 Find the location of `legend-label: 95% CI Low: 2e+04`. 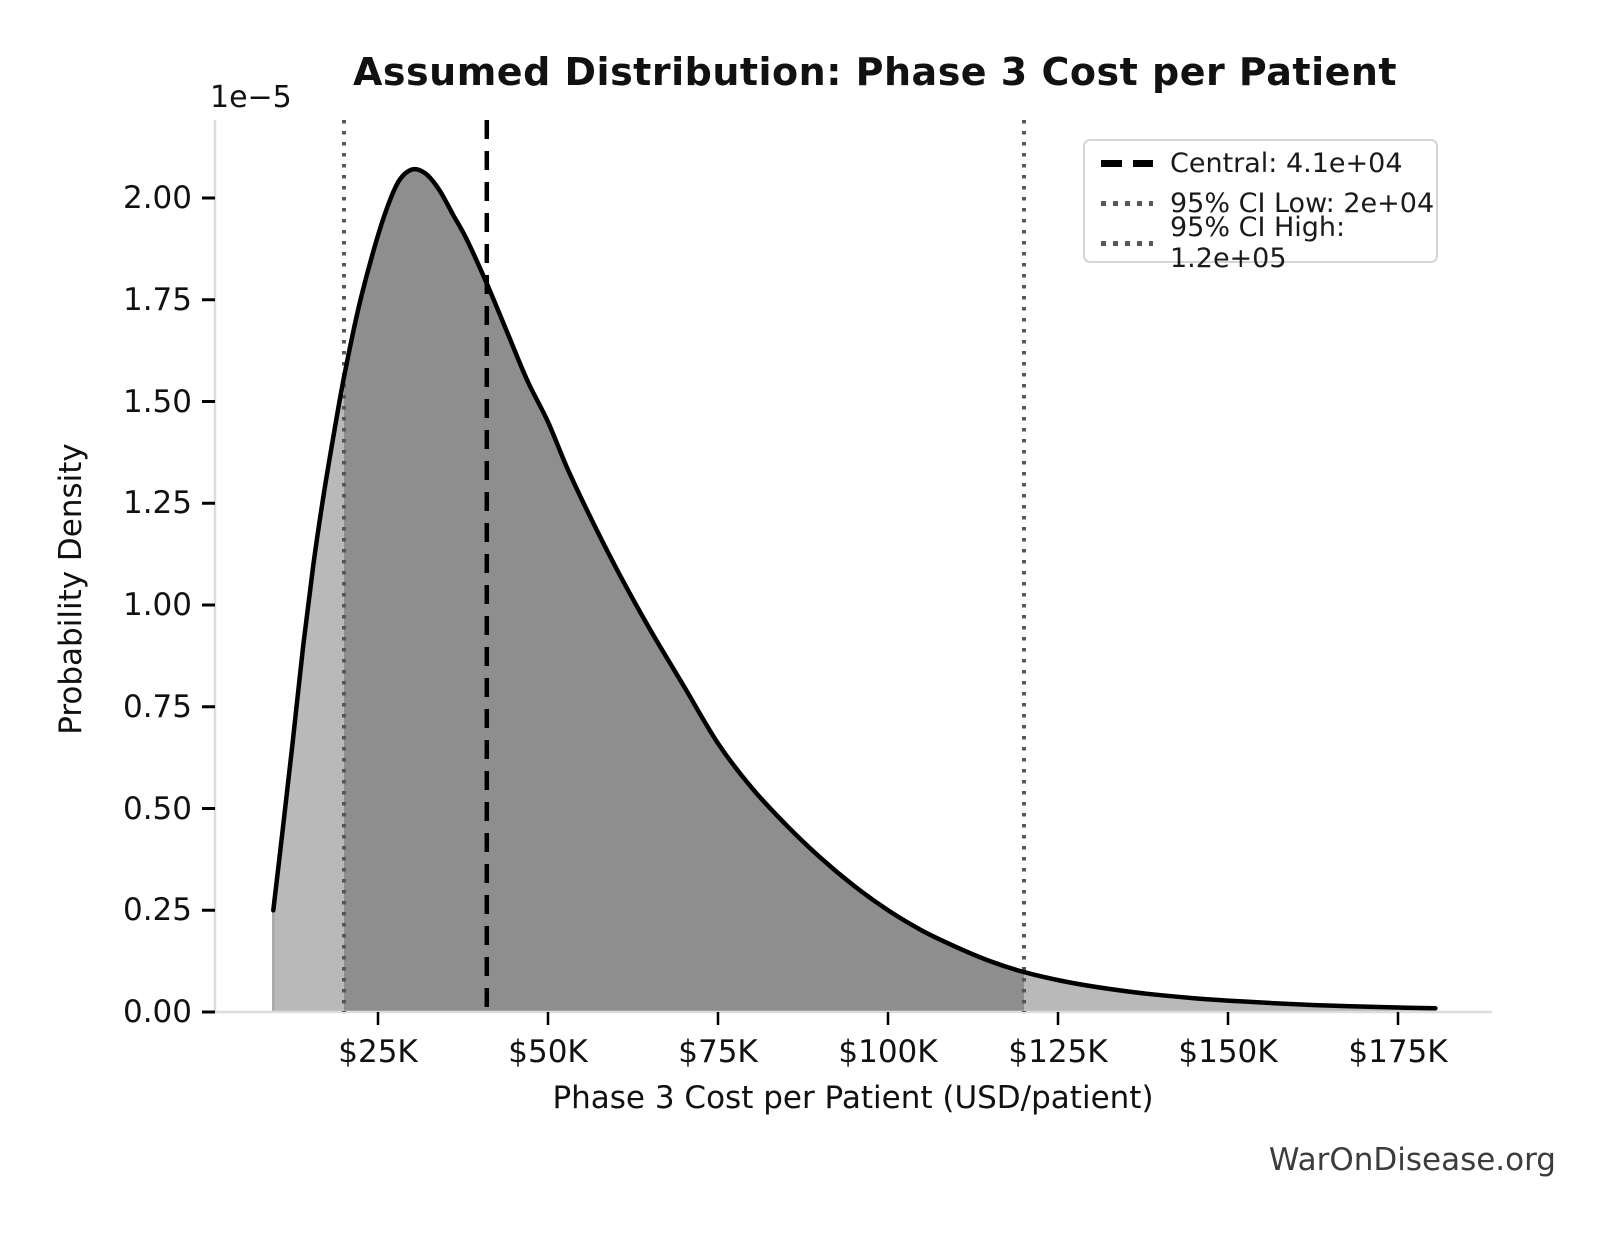

legend-label: 95% CI Low: 2e+04 is located at coordinates (1302, 203).